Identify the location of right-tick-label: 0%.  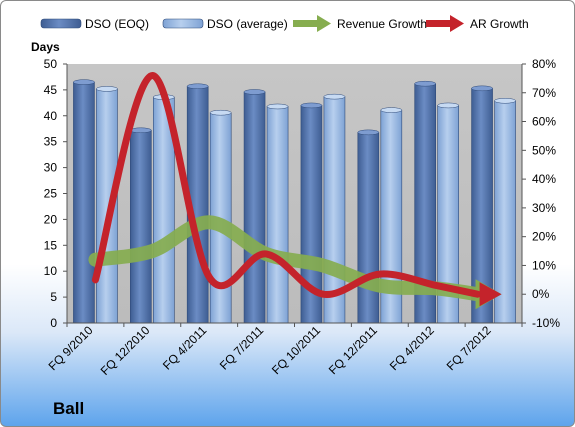
(541, 294).